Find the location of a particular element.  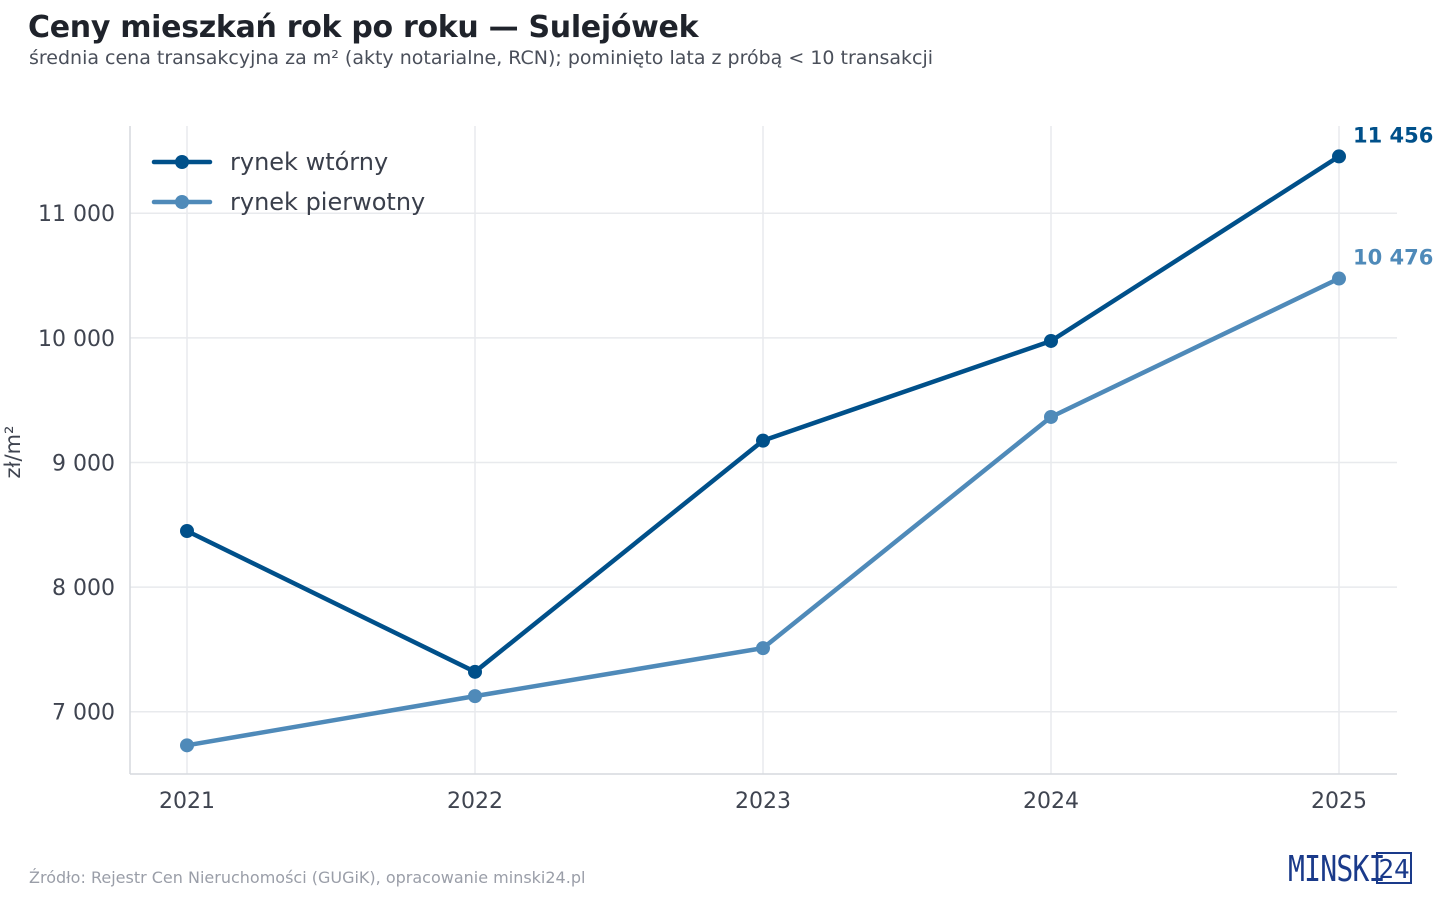

legend: rynek wtórny rynek pierwotny is located at coordinates (288, 182).